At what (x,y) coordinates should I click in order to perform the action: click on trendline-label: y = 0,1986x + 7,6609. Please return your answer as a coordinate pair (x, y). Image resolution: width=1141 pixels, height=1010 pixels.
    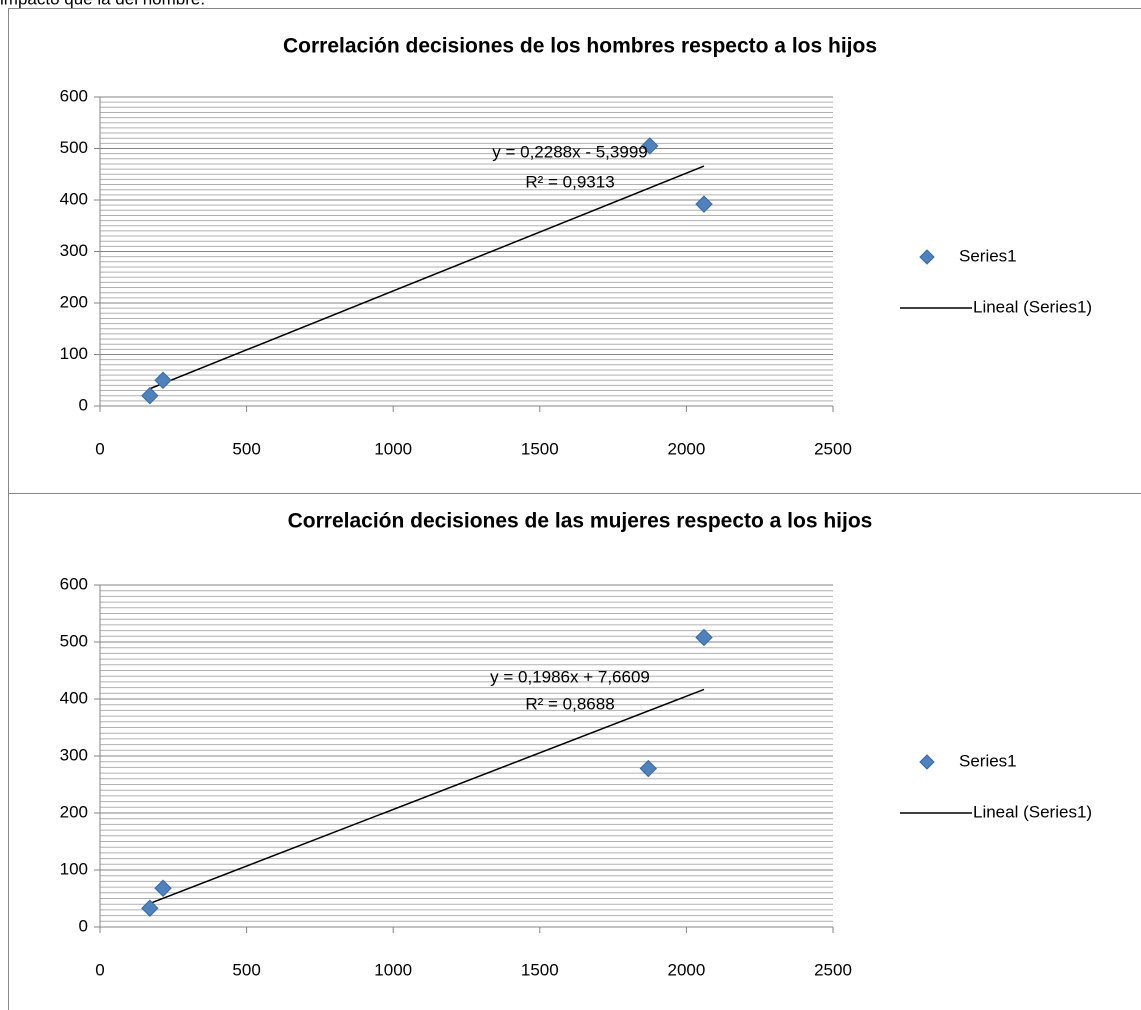
    Looking at the image, I should click on (570, 676).